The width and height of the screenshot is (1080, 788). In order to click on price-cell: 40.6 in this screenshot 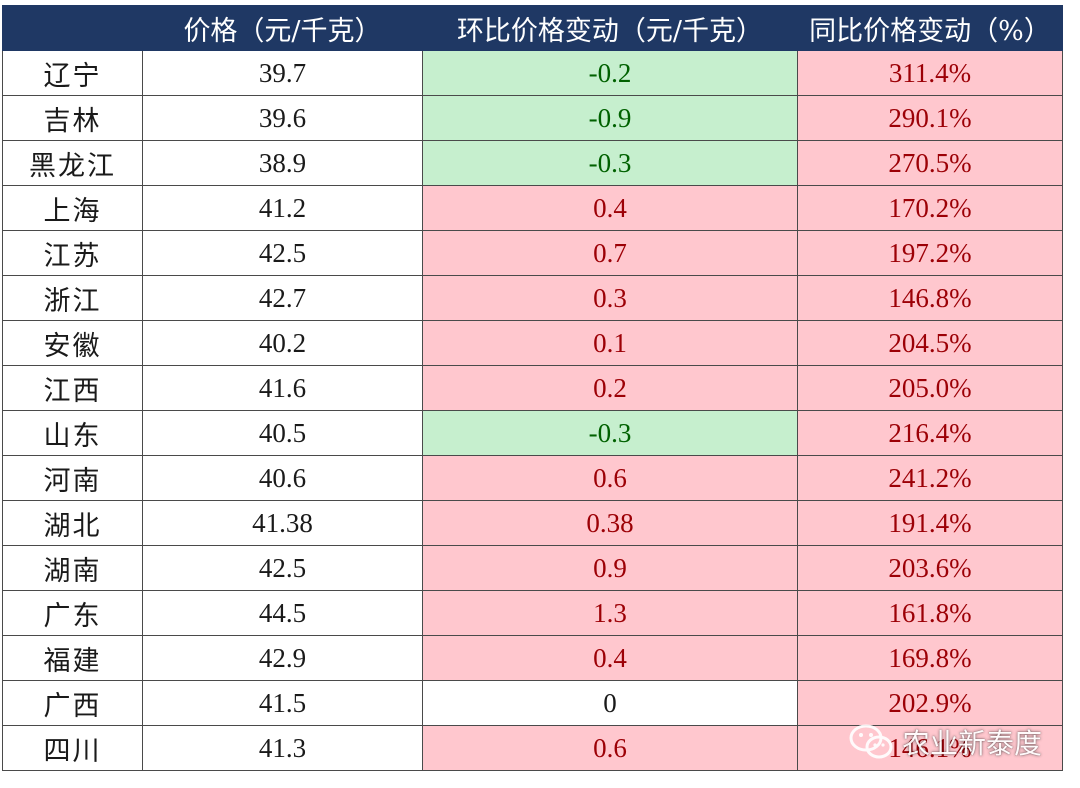, I will do `click(282, 478)`.